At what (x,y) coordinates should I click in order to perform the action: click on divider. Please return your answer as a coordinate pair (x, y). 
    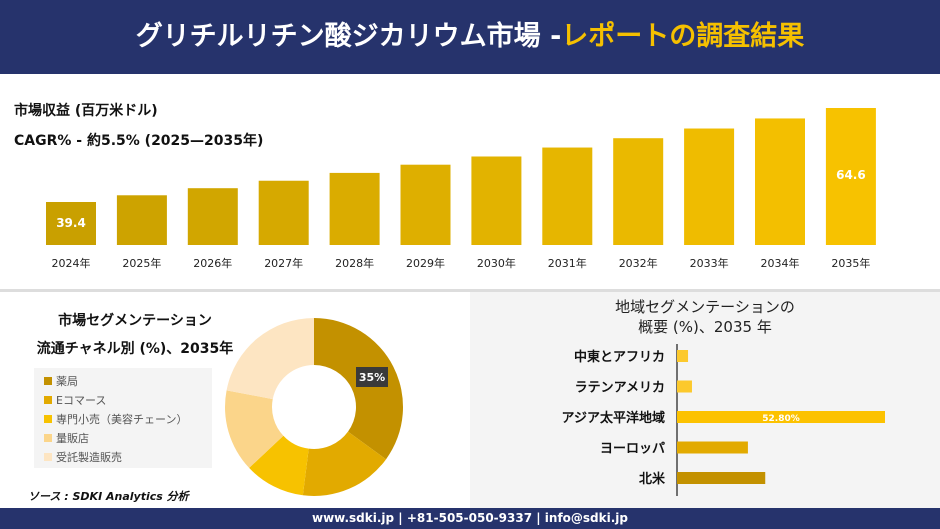
    Looking at the image, I should click on (470, 290).